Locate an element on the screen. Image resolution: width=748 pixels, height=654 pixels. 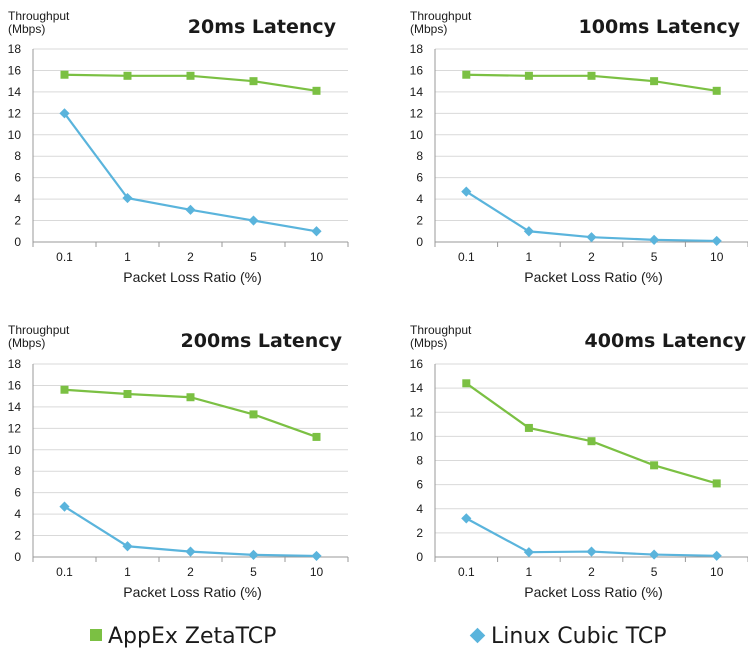
chart-title: 400ms Latency is located at coordinates (666, 341).